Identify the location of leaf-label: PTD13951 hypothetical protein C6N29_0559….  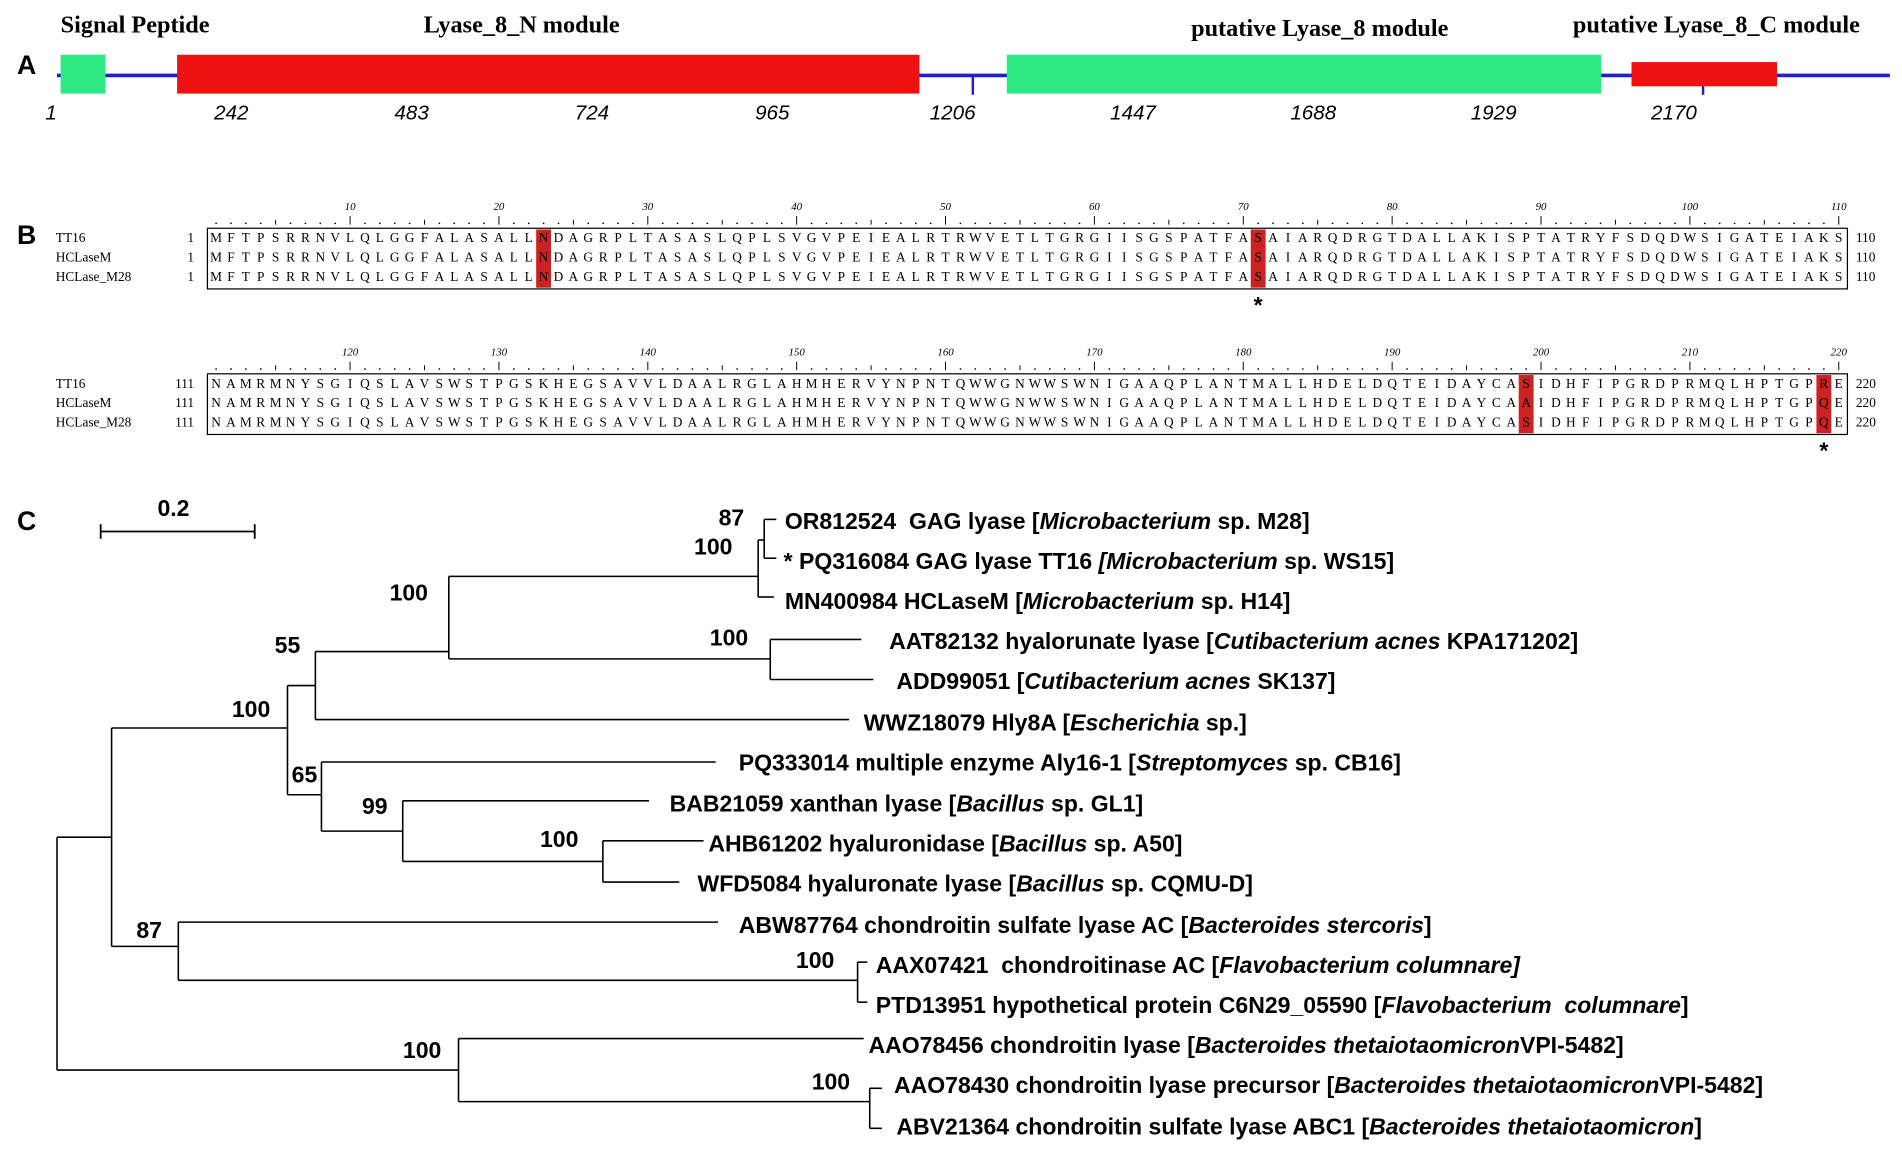
(1282, 1005).